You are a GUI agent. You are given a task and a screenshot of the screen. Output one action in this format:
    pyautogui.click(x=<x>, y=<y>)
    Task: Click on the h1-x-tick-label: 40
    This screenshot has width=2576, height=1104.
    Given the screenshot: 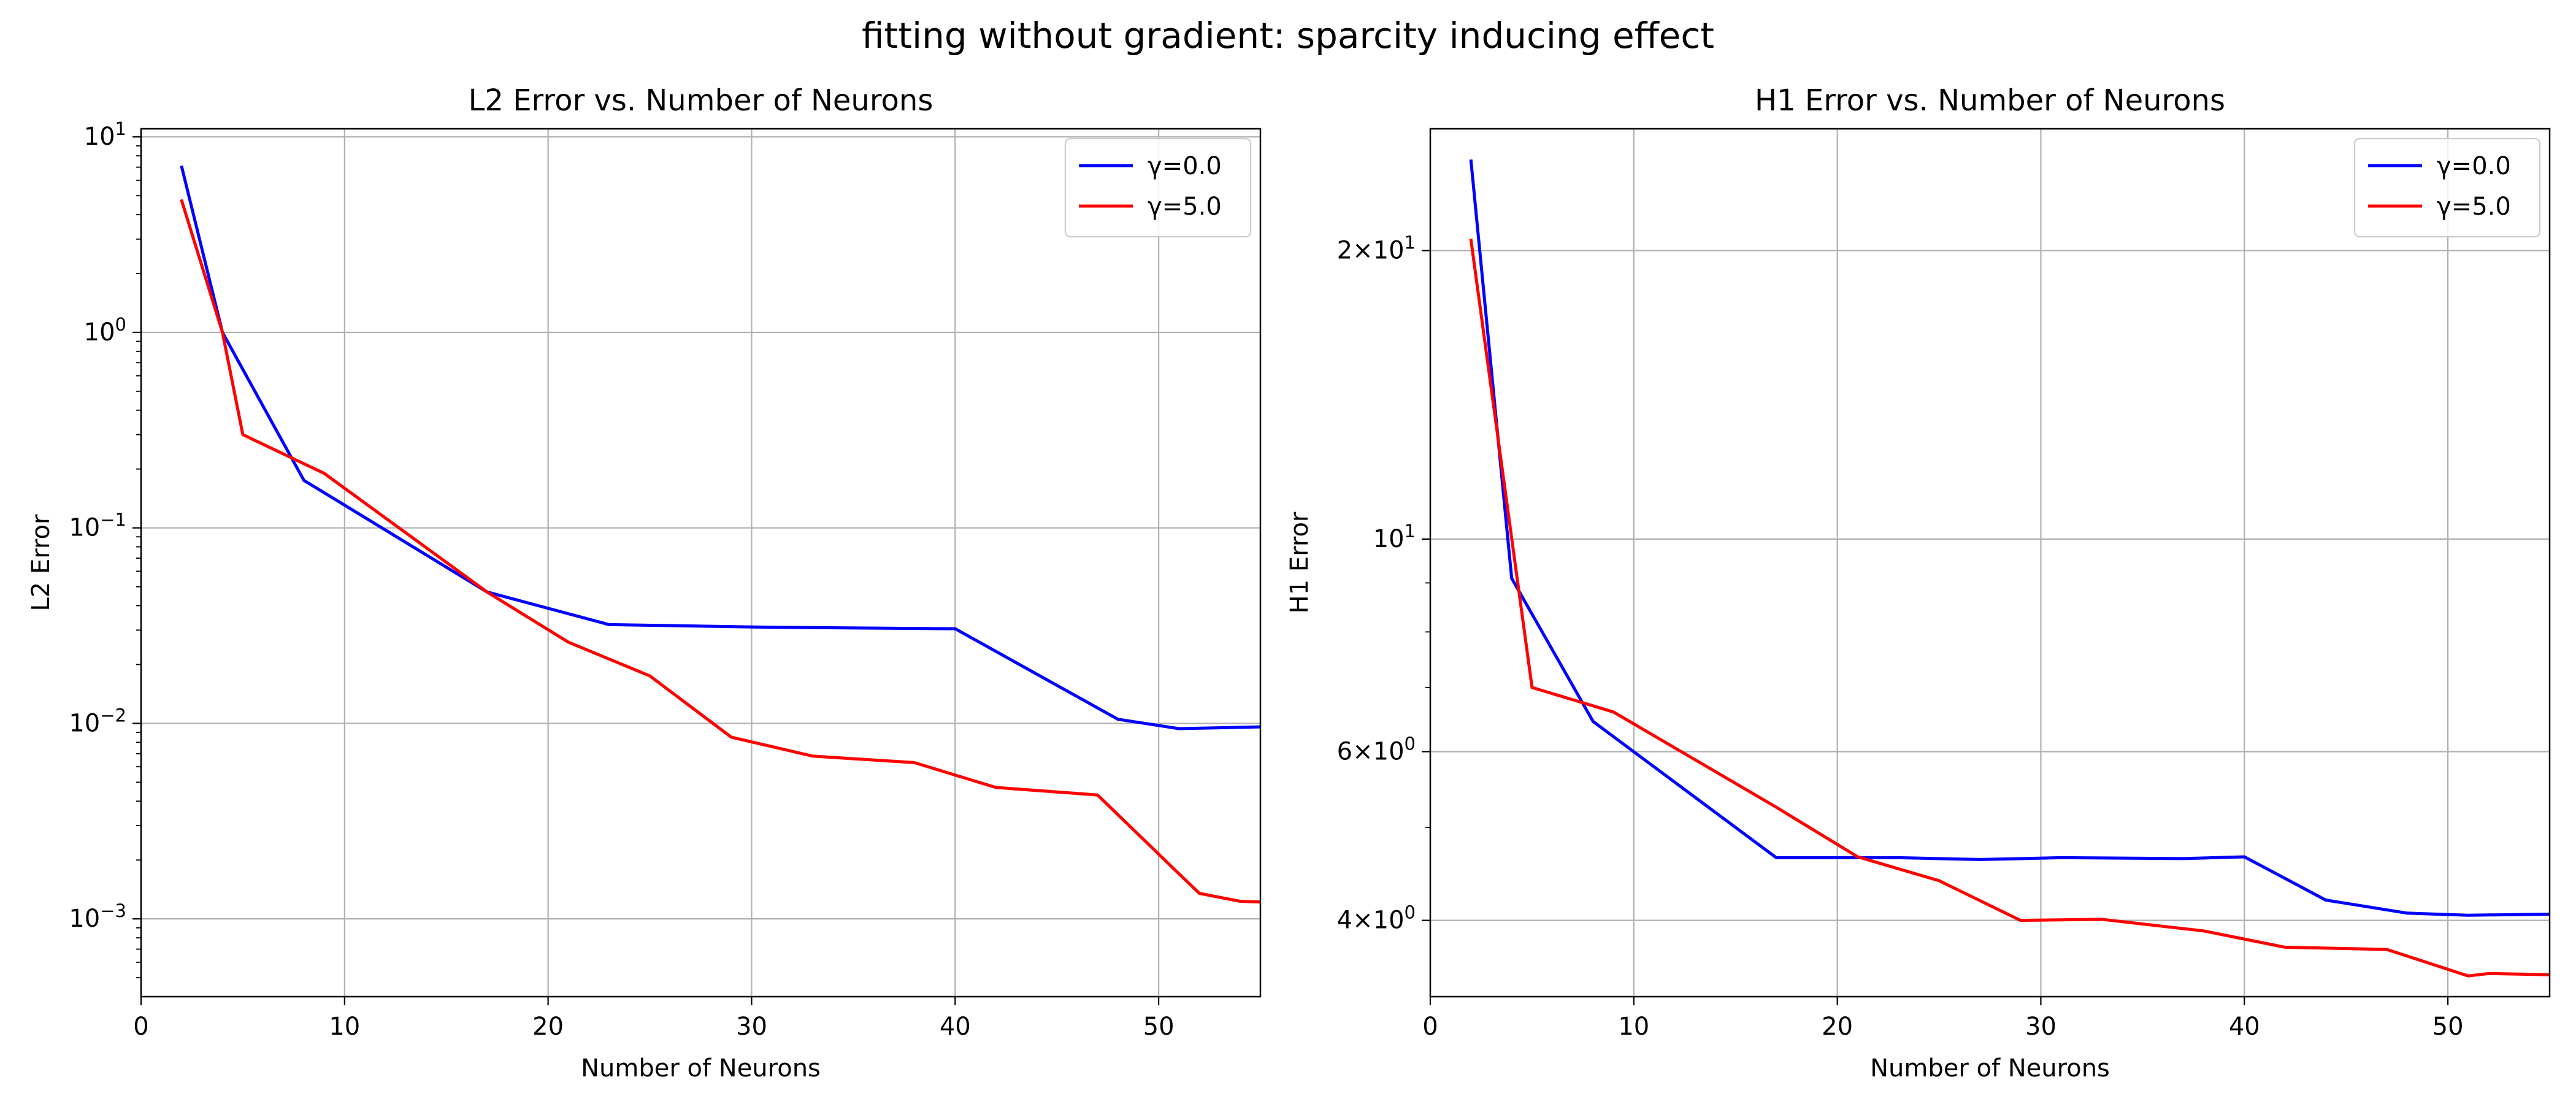 What is the action you would take?
    pyautogui.click(x=2244, y=1027)
    